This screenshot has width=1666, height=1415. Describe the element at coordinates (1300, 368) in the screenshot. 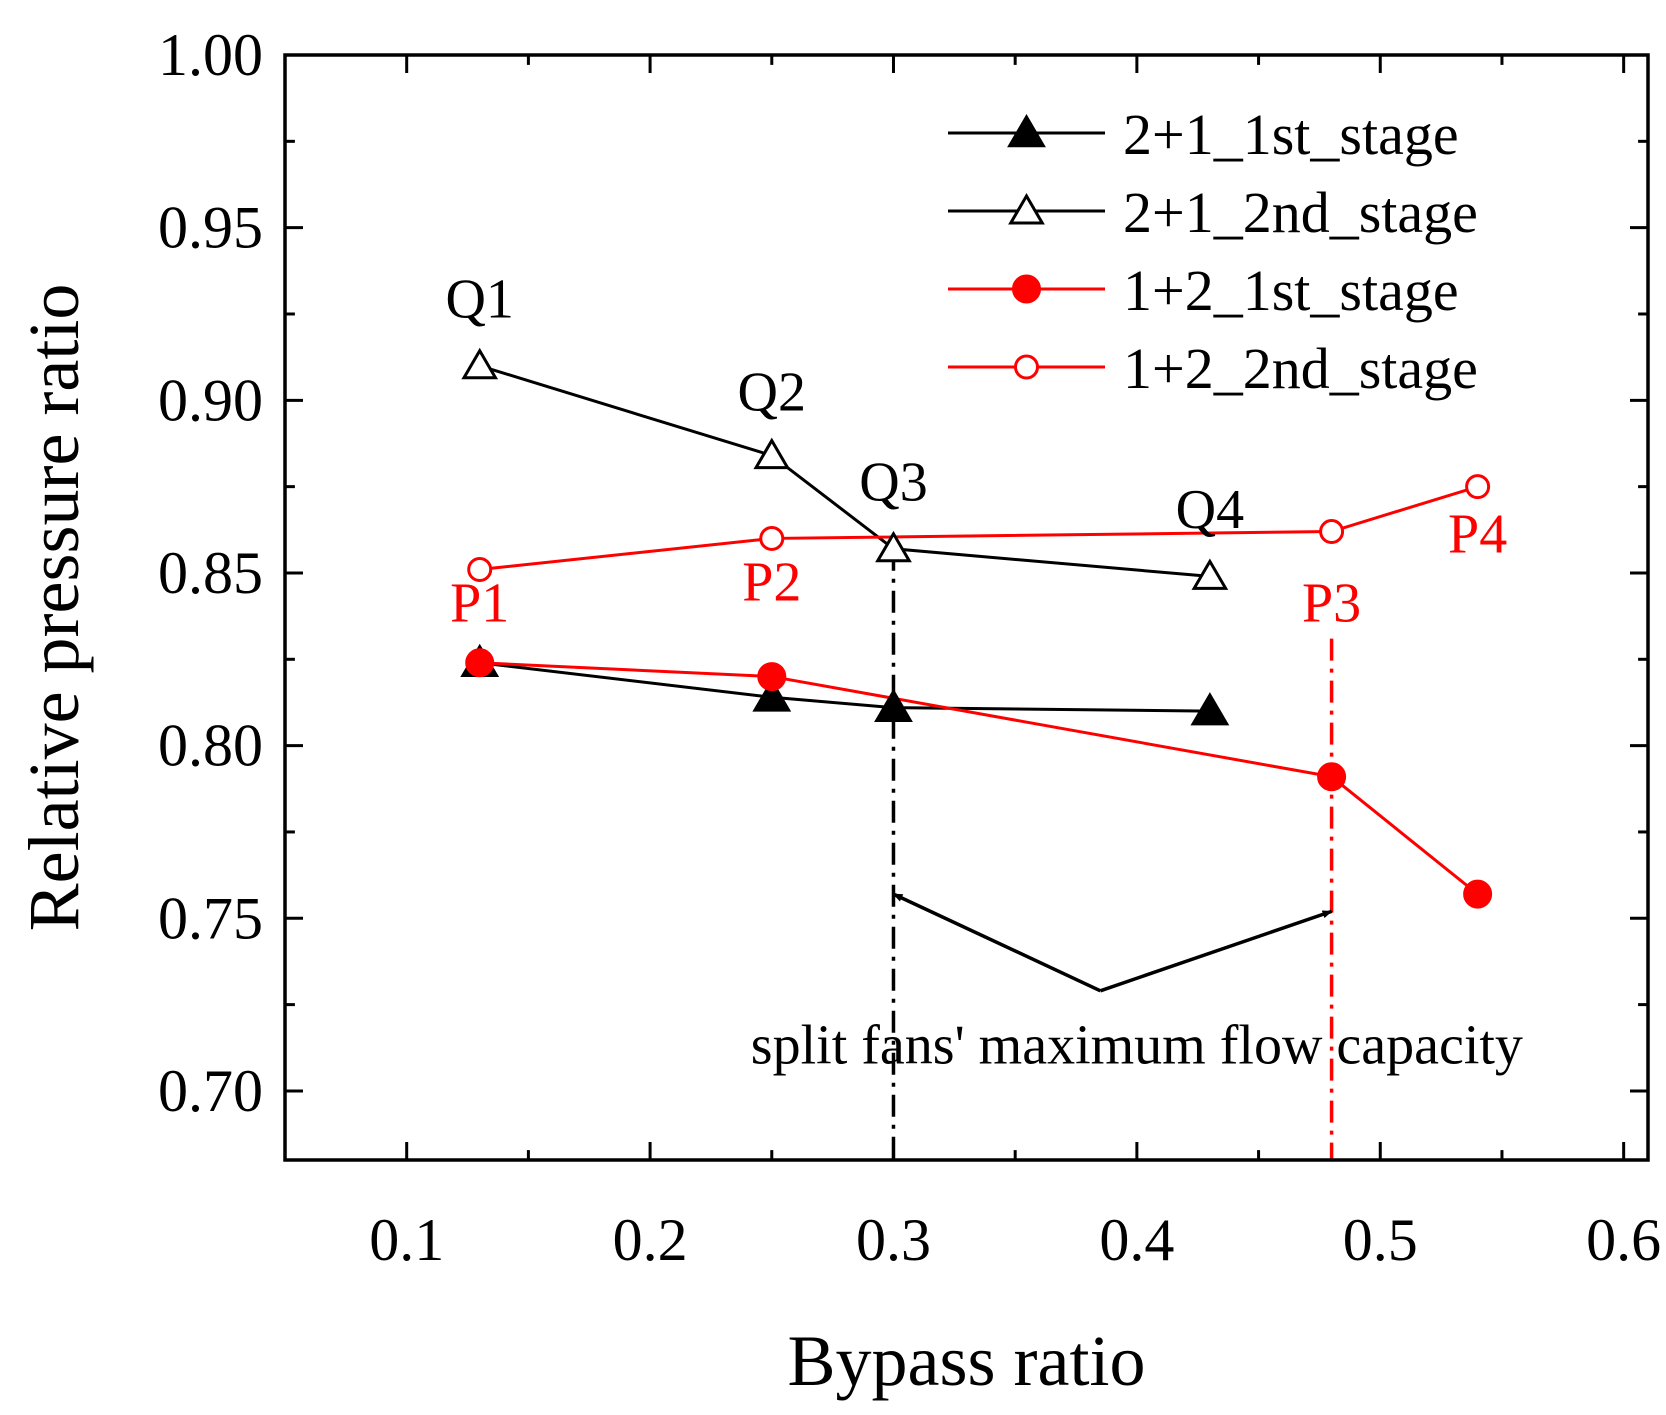

I see `legend-label-1-2-2nd-stage: 1+2_2nd_stage` at that location.